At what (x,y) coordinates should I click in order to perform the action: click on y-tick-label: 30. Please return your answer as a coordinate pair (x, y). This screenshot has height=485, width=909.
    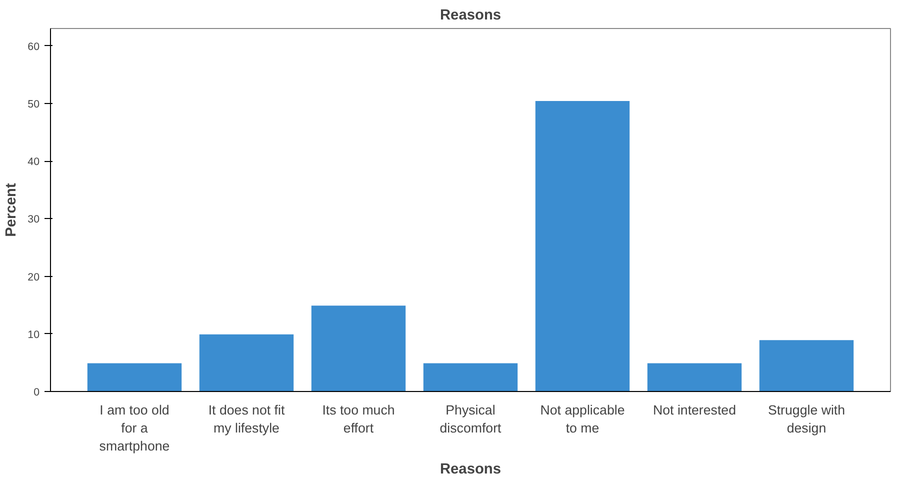
    Looking at the image, I should click on (34, 220).